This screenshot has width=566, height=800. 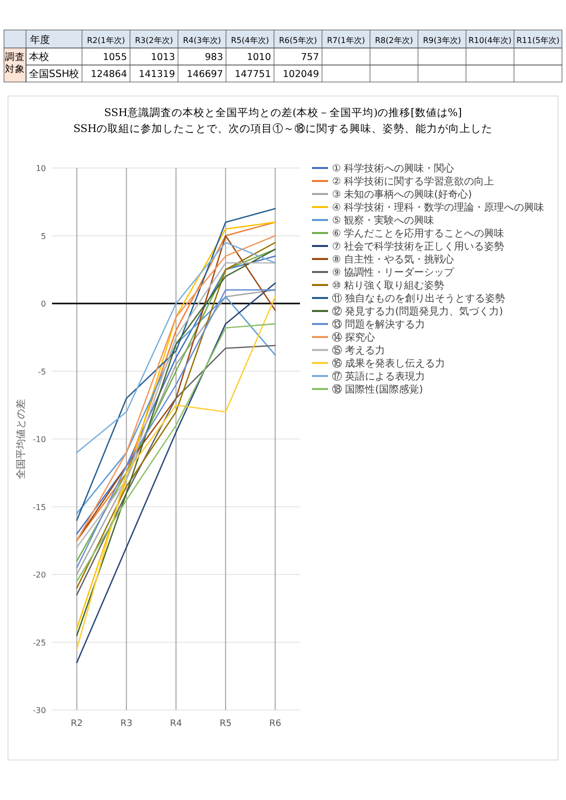 What do you see at coordinates (54, 74) in the screenshot?
I see `y-tick-label: 全国SSH校` at bounding box center [54, 74].